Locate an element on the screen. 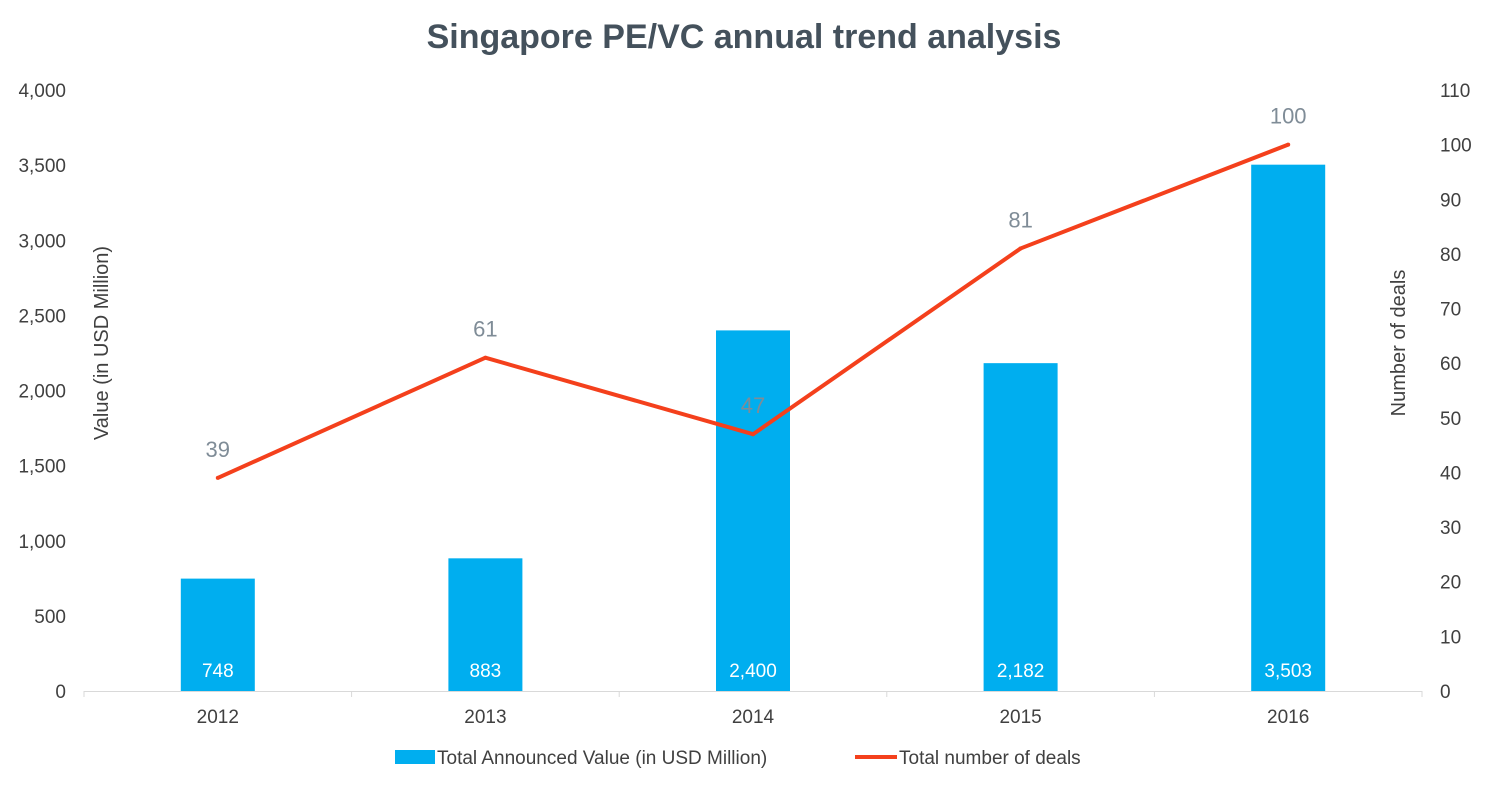 Image resolution: width=1488 pixels, height=789 pixels. bar-2015 is located at coordinates (1020, 527).